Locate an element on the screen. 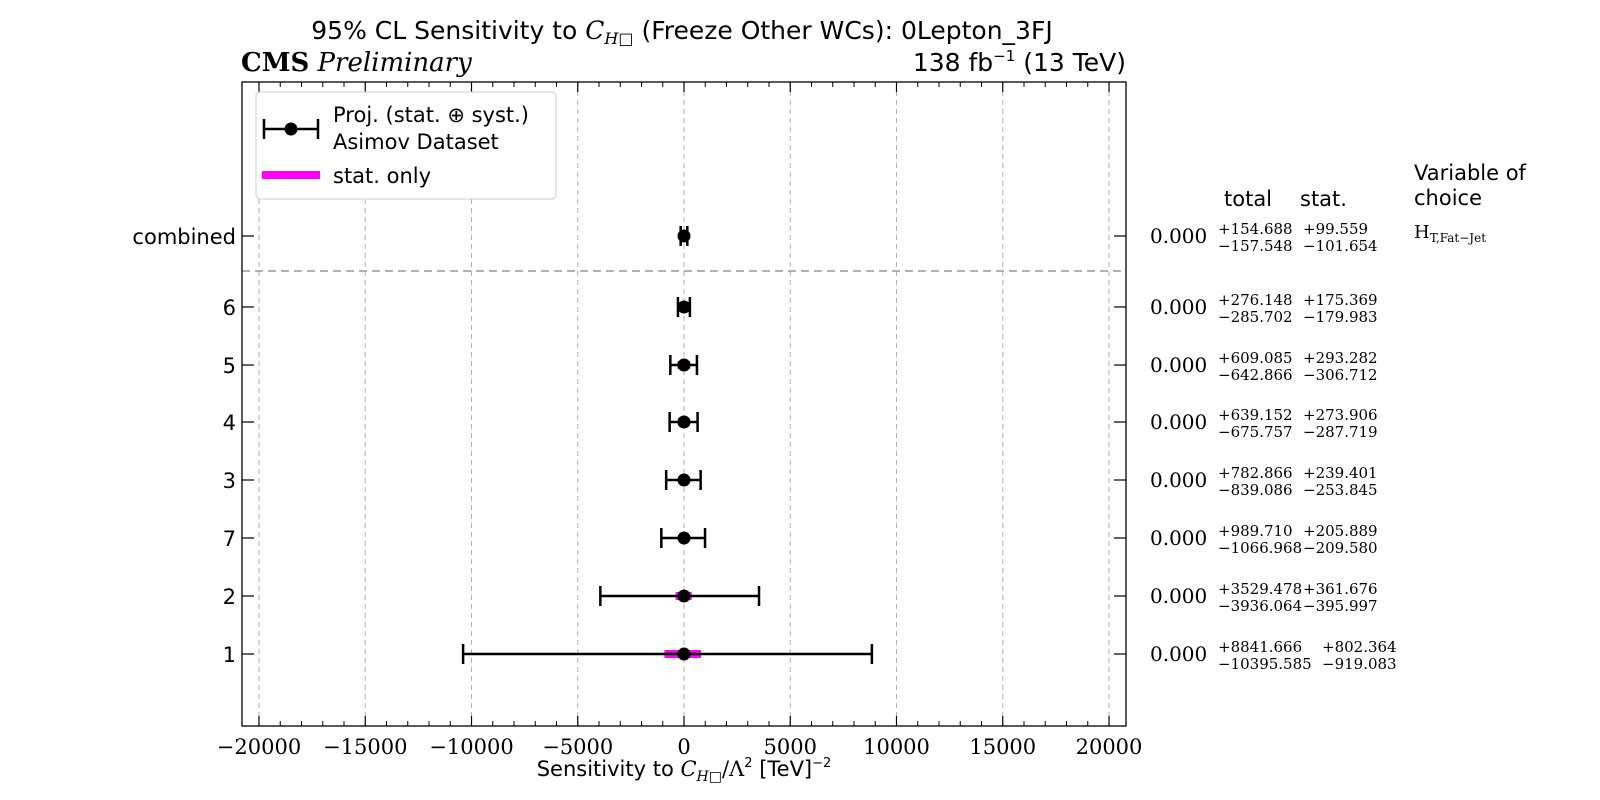 This screenshot has height=800, width=1600. y-tick-labels: combined 6 5 4 3 7 2 1 is located at coordinates (184, 446).